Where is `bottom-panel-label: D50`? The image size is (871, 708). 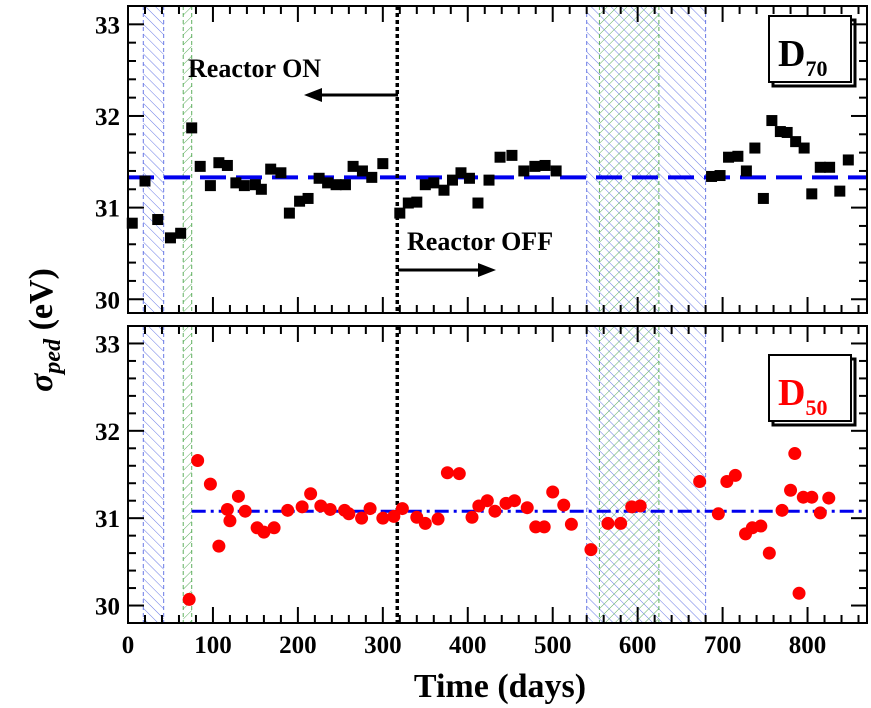
bottom-panel-label: D50 is located at coordinates (802, 396).